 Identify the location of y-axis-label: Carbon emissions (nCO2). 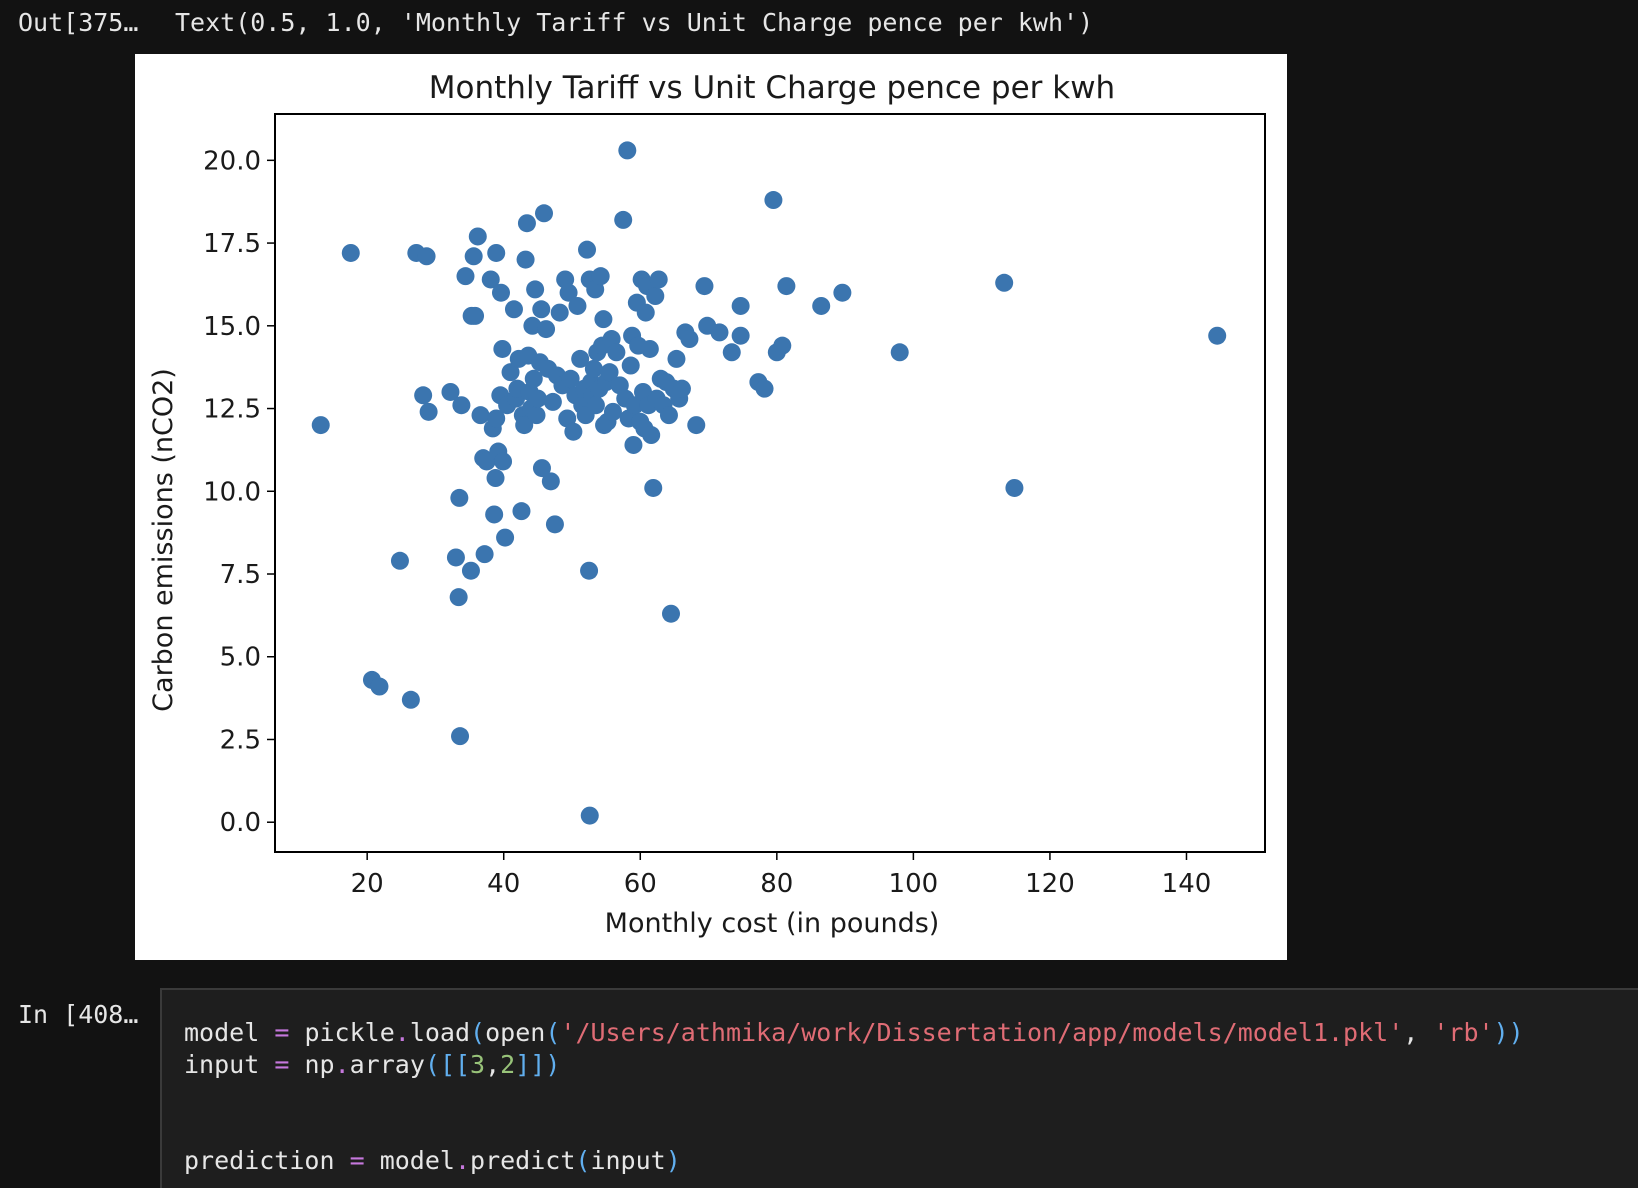
(163, 540).